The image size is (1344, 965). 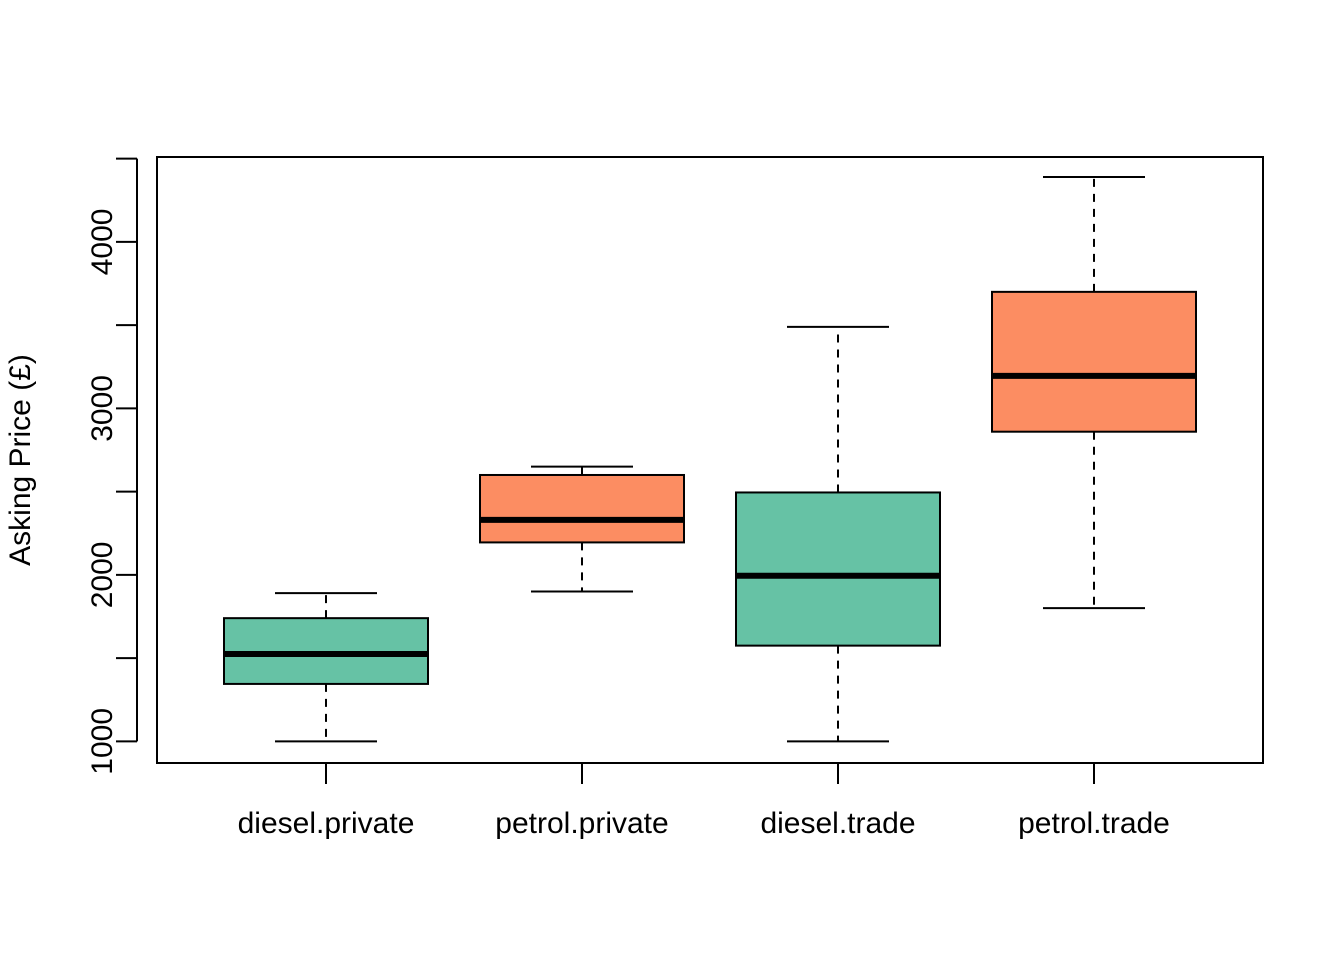 I want to click on x-tick-label: petrol.trade, so click(x=1094, y=823).